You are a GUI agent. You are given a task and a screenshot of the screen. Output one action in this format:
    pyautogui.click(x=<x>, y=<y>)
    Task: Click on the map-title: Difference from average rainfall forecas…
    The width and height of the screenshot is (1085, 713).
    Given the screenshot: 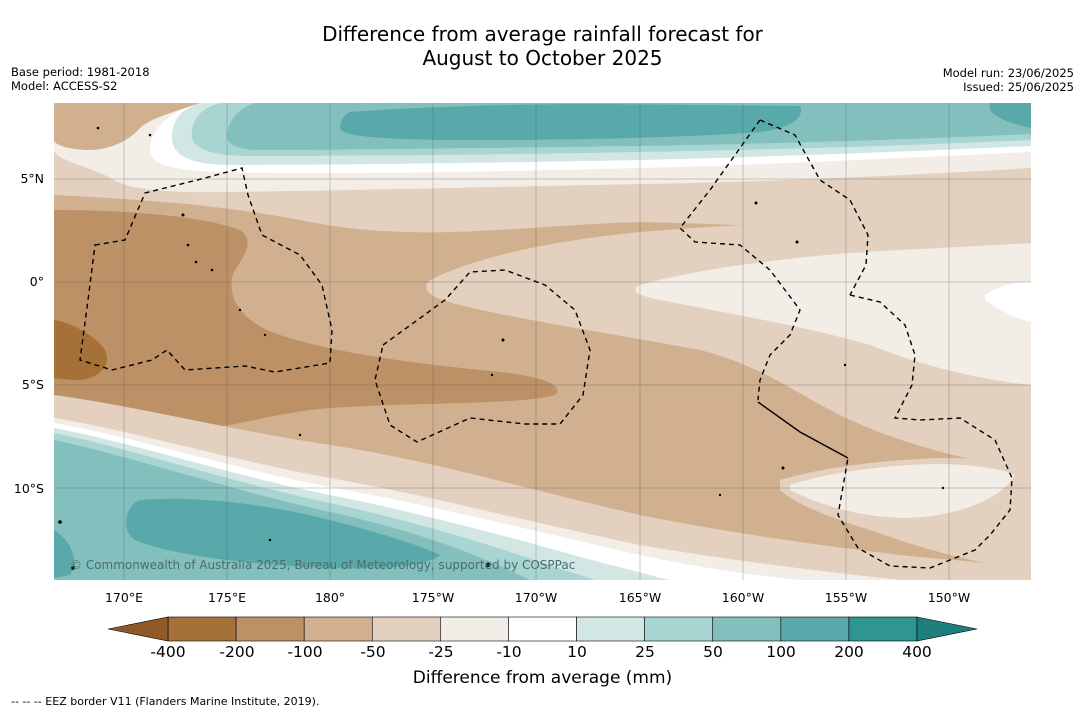 What is the action you would take?
    pyautogui.click(x=542, y=46)
    